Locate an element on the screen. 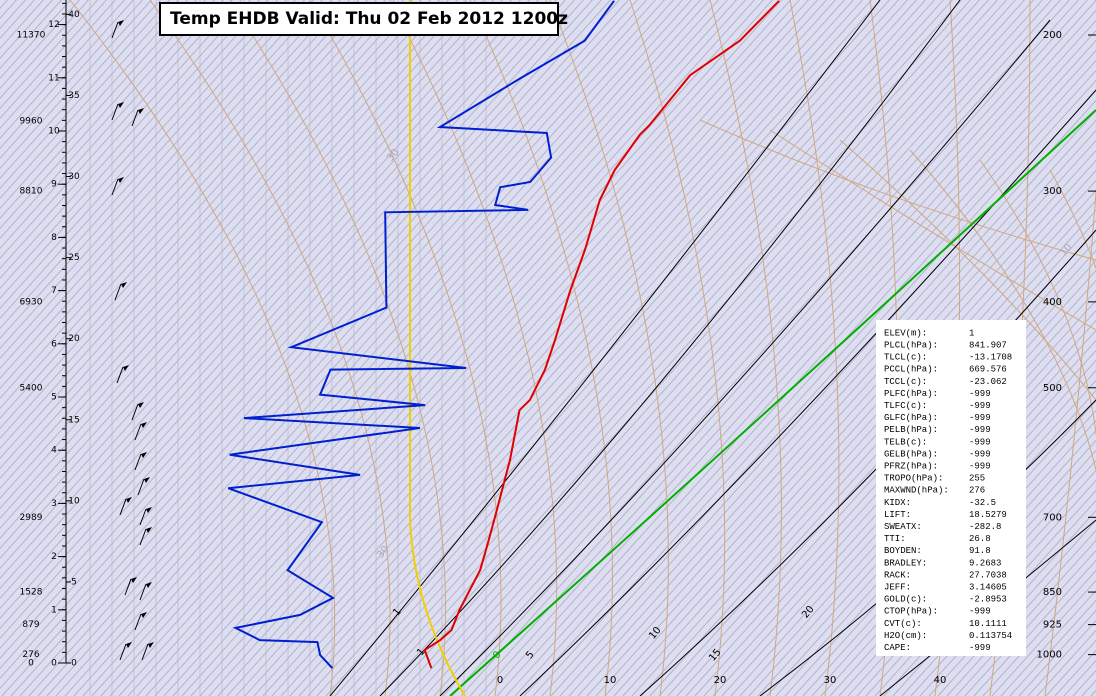 Image resolution: width=1096 pixels, height=696 pixels. km-label: 3 is located at coordinates (54, 504).